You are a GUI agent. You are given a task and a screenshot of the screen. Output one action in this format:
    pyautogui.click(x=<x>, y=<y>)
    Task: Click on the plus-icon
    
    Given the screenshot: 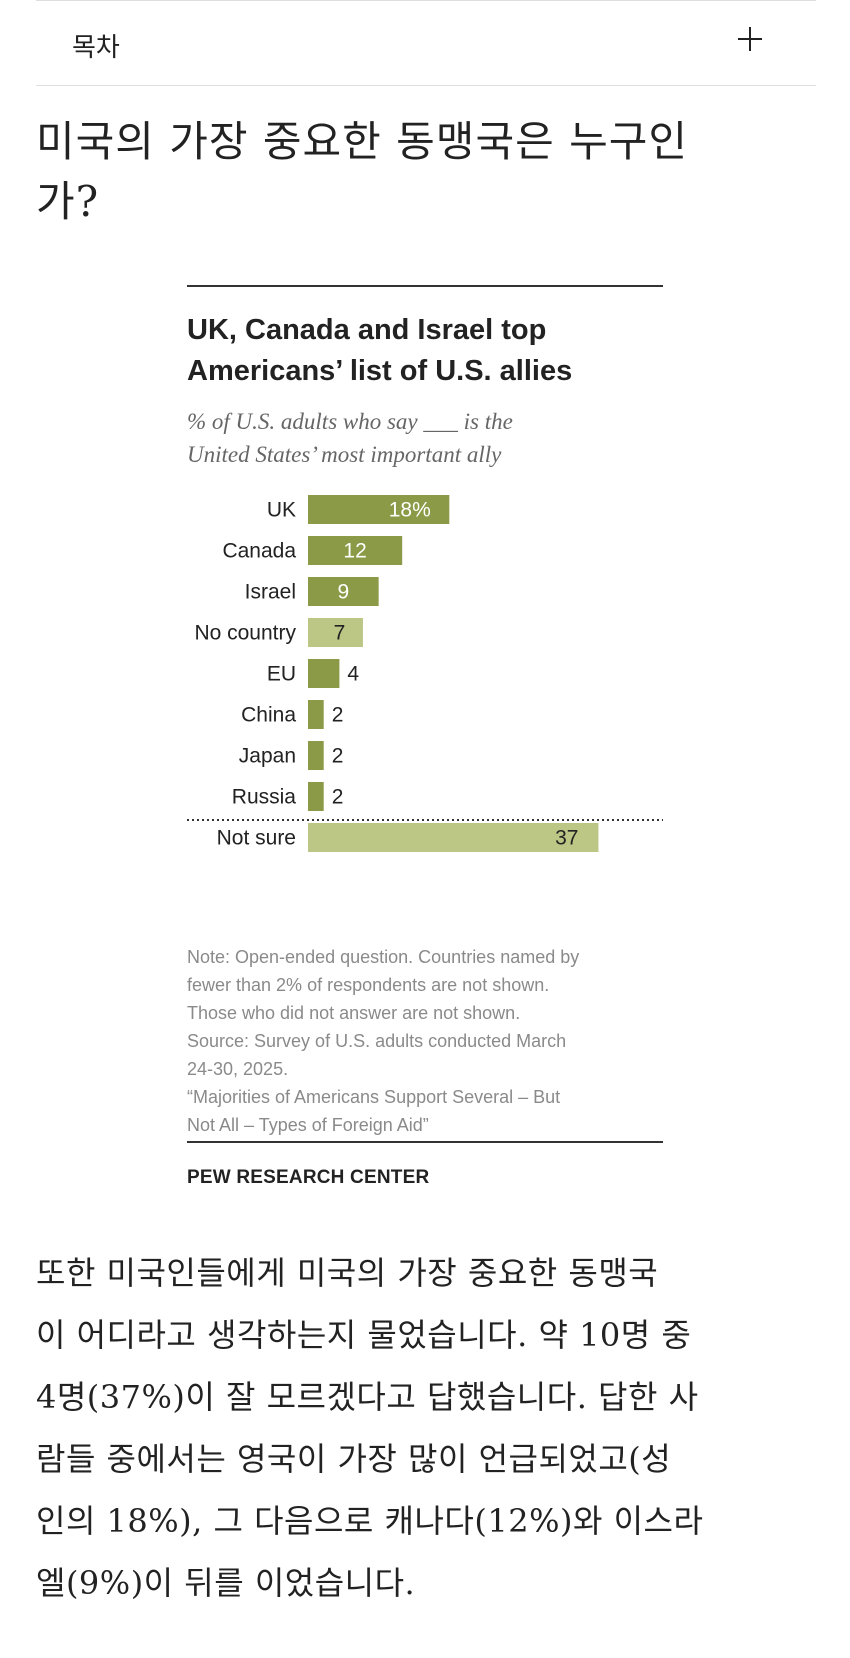 What is the action you would take?
    pyautogui.click(x=750, y=39)
    